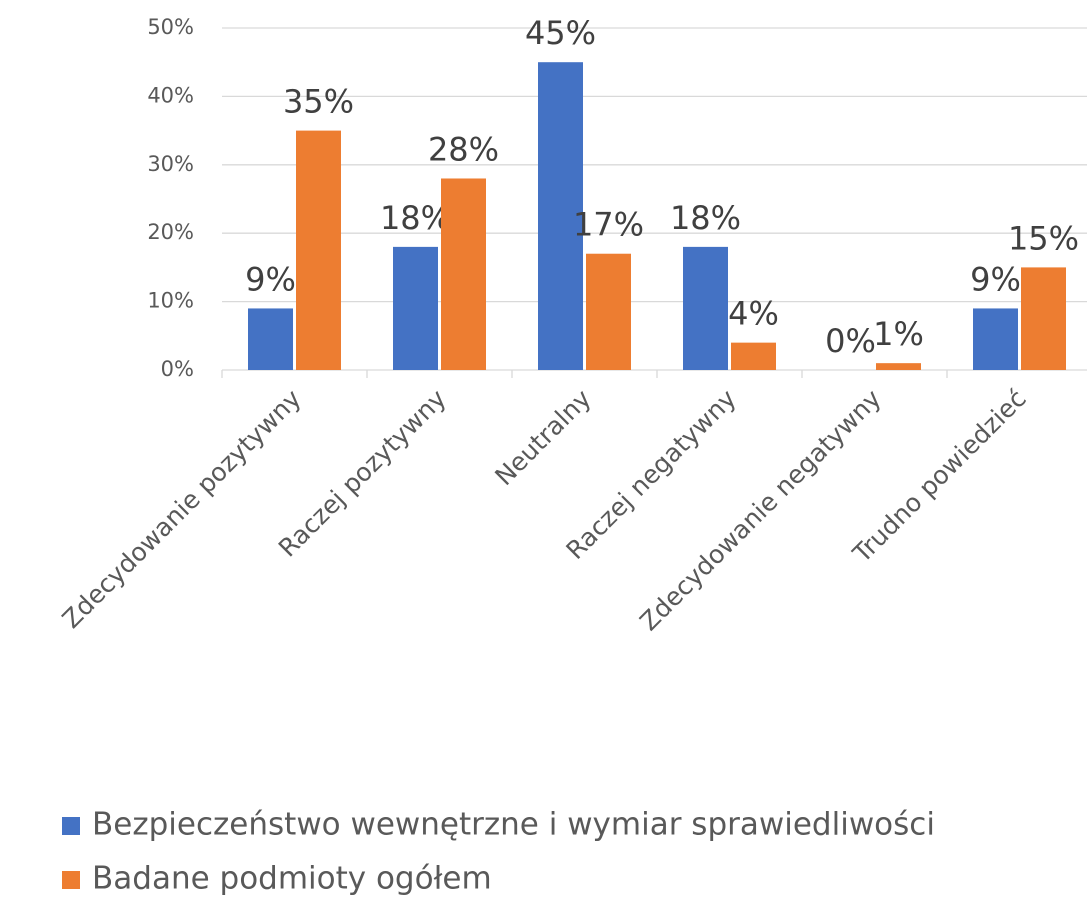 The height and width of the screenshot is (912, 1087). Describe the element at coordinates (1043, 238) in the screenshot. I see `value-label: 15%` at that location.